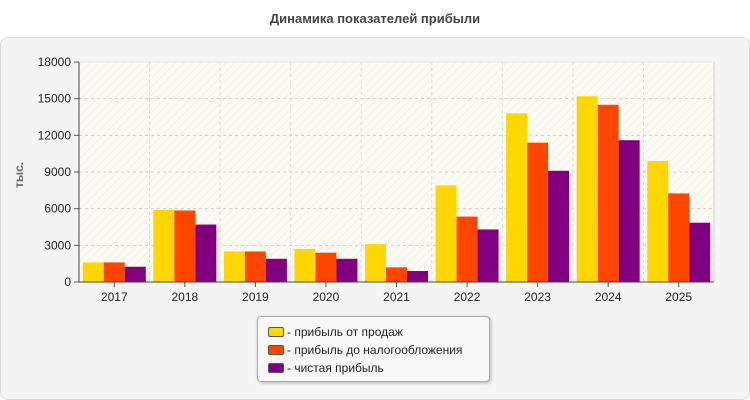  I want to click on y-tick-label: 3000, so click(57, 245).